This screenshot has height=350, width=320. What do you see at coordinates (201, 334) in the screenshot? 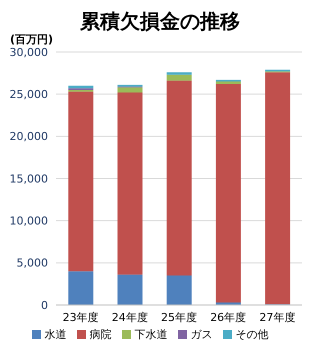
I see `legend-label: ガス` at bounding box center [201, 334].